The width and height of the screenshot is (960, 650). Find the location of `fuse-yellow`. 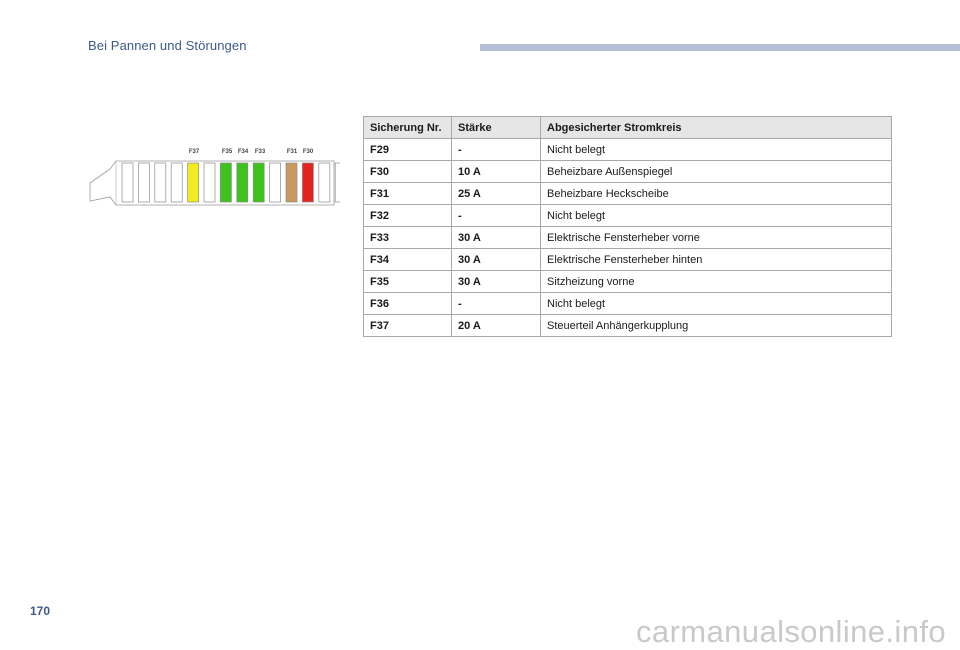

fuse-yellow is located at coordinates (193, 182).